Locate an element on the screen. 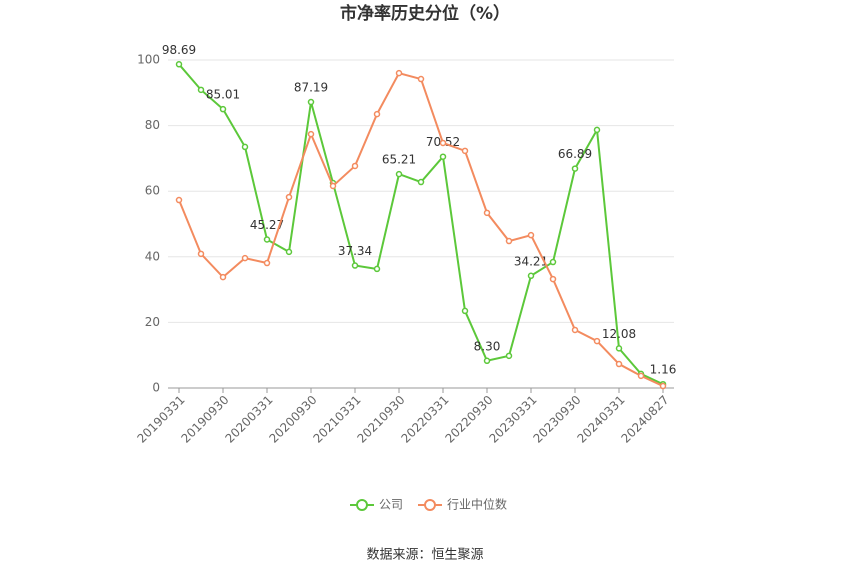 The image size is (850, 575). legend-label: 公司 is located at coordinates (391, 505).